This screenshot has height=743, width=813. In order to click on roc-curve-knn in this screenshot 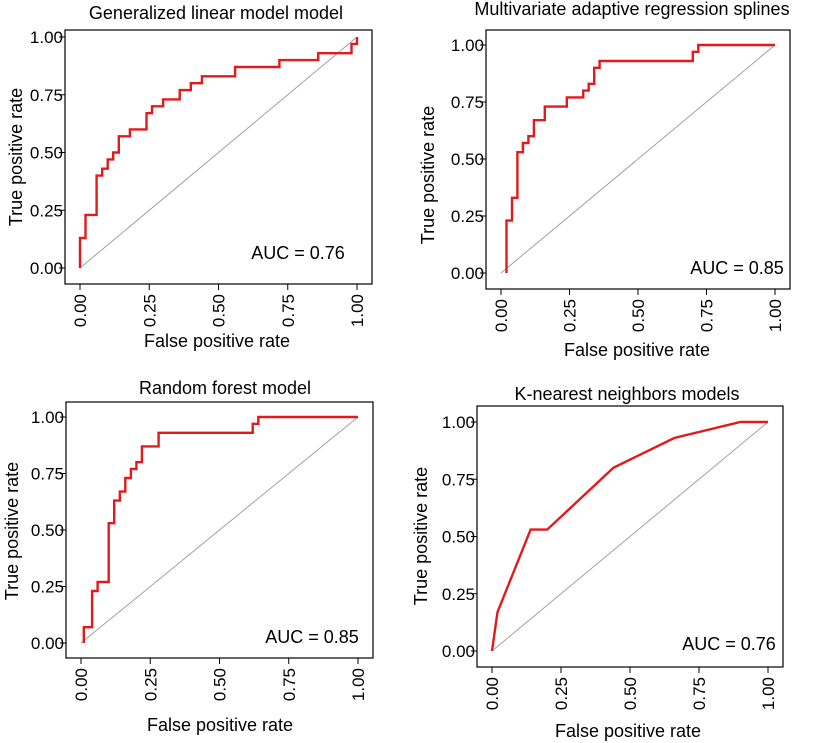, I will do `click(629, 536)`.